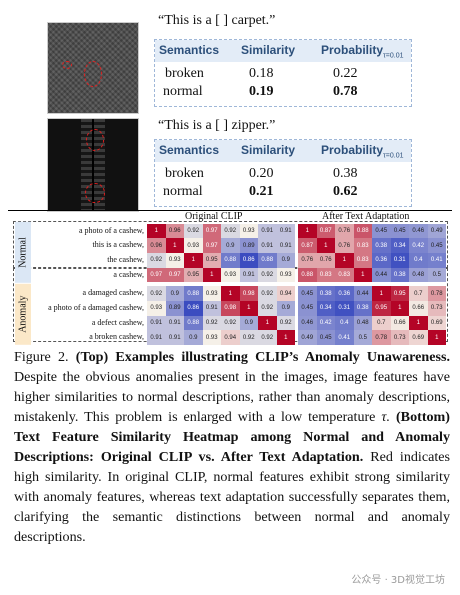 The image size is (460, 595). I want to click on adapted-heatmap-cell: 0.48, so click(418, 275).